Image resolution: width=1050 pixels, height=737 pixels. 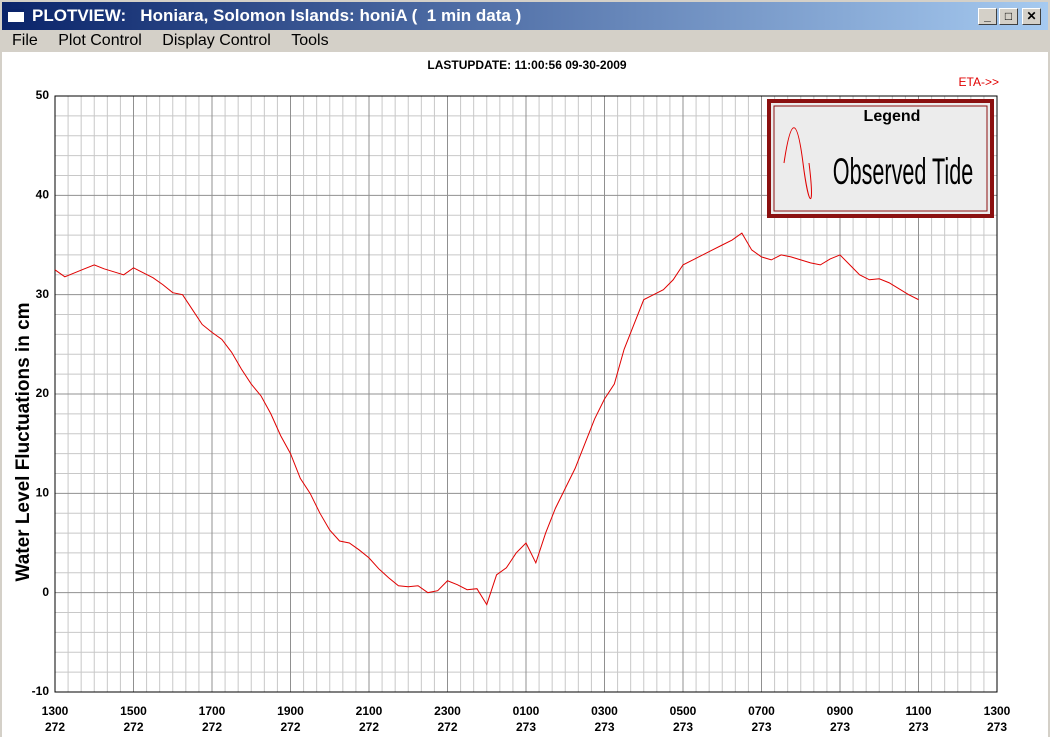 I want to click on x-tick-label: 0900, so click(x=840, y=711).